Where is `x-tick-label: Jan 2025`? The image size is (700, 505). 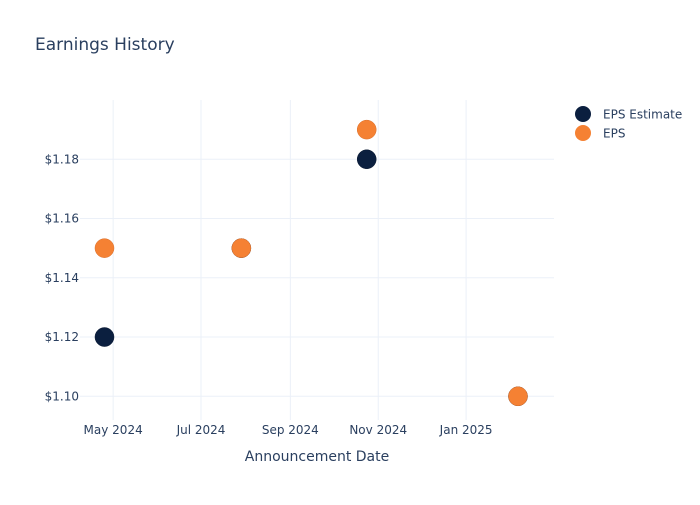 x-tick-label: Jan 2025 is located at coordinates (466, 430).